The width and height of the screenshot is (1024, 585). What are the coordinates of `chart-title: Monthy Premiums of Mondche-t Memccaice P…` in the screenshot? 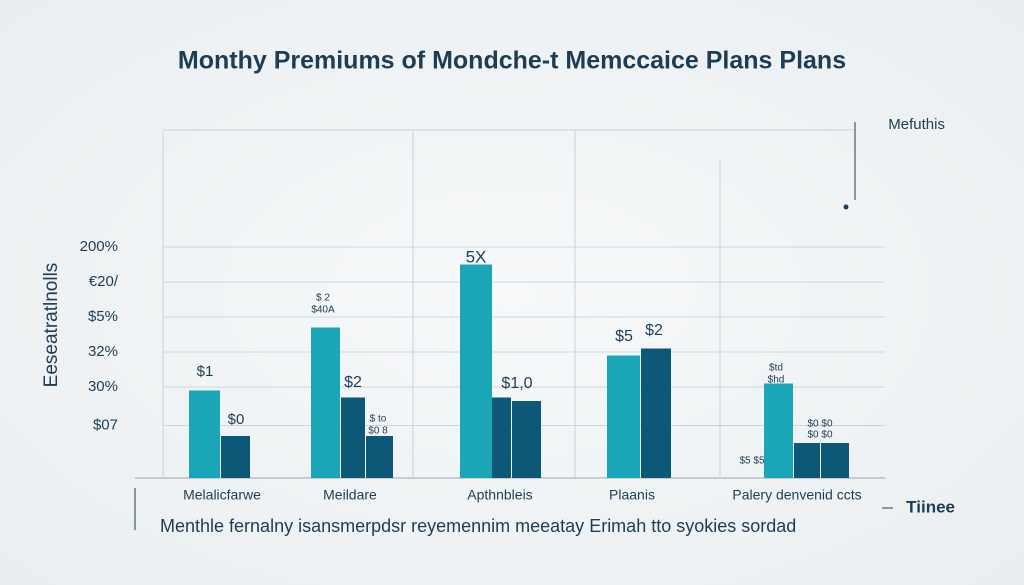 It's located at (512, 61).